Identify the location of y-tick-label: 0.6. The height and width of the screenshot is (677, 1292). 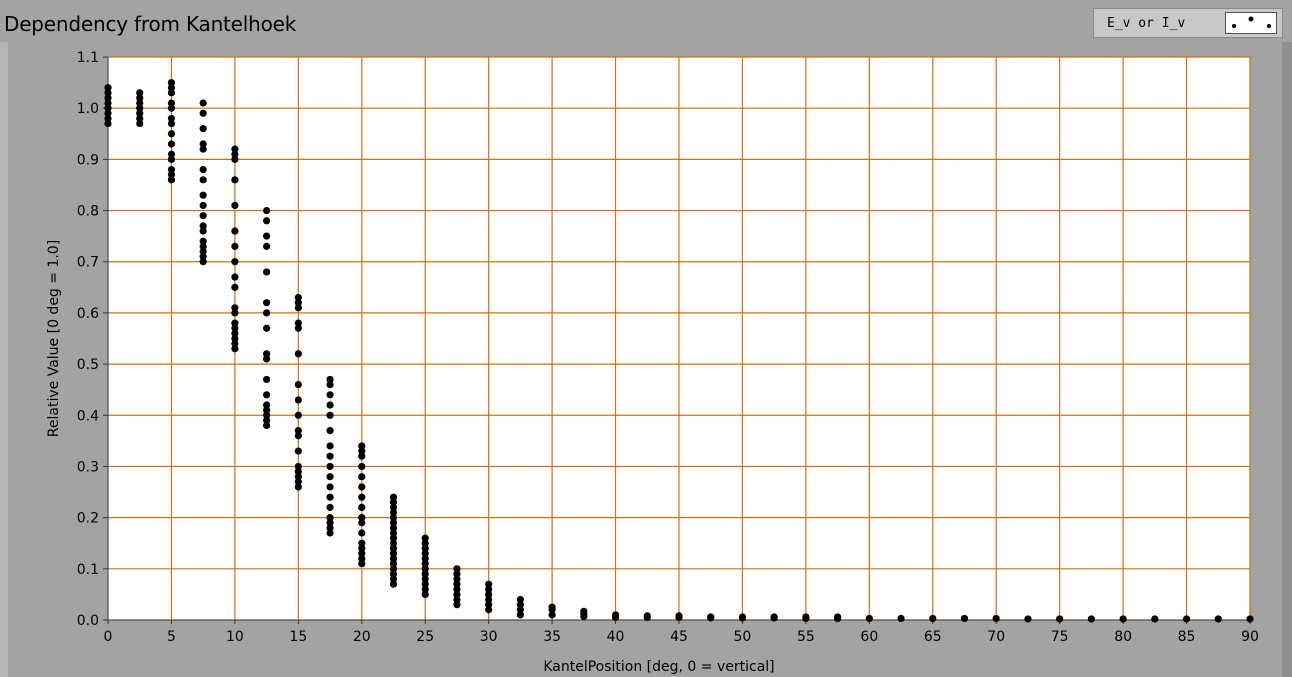
(88, 314).